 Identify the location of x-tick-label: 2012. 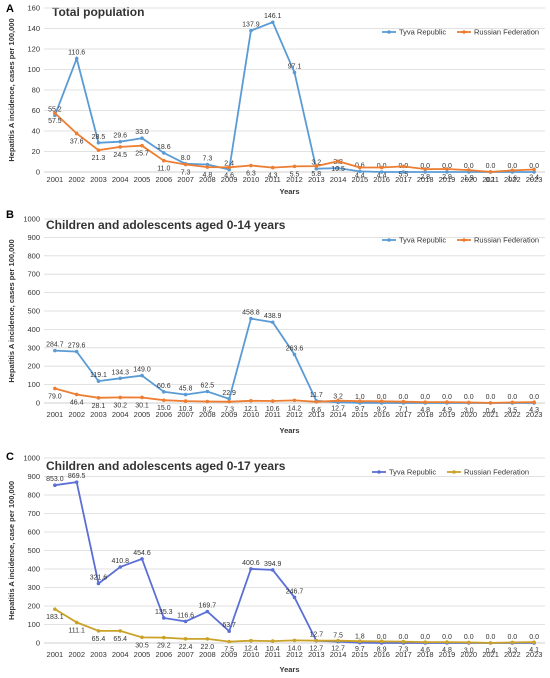
(294, 179).